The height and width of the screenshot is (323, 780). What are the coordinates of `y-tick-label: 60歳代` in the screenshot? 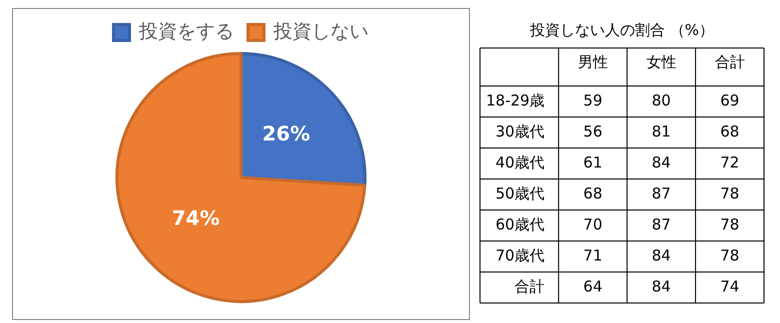 It's located at (520, 224).